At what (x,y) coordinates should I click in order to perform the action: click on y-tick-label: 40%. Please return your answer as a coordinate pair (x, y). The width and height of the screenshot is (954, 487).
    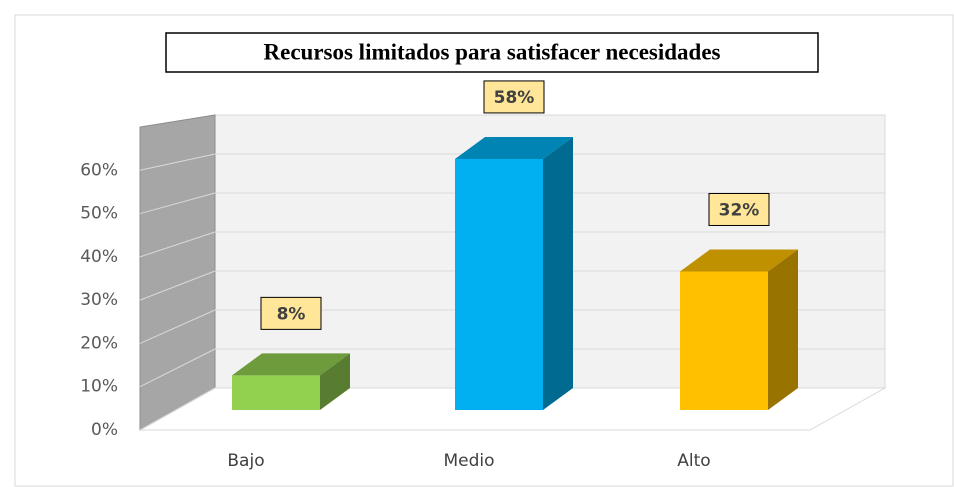
    Looking at the image, I should click on (99, 257).